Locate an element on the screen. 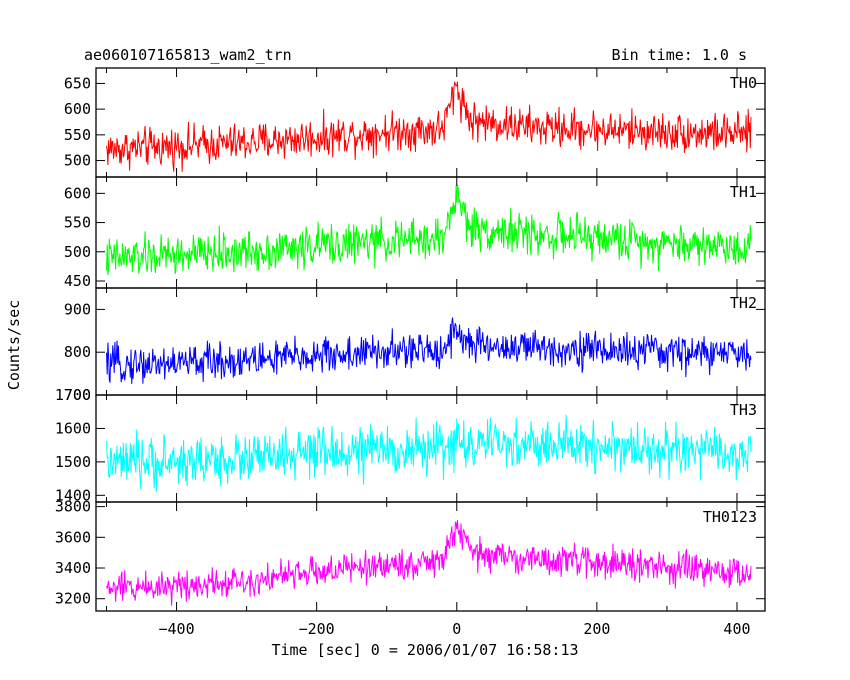 The image size is (850, 680). panel-th3: 1400 1500 1600 1700 TH3 is located at coordinates (410, 445).